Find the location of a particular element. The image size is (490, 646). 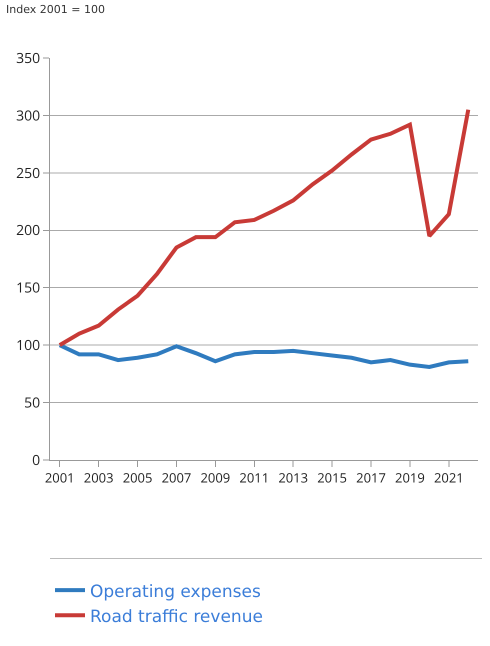

y-tick-label: 350 is located at coordinates (28, 58).